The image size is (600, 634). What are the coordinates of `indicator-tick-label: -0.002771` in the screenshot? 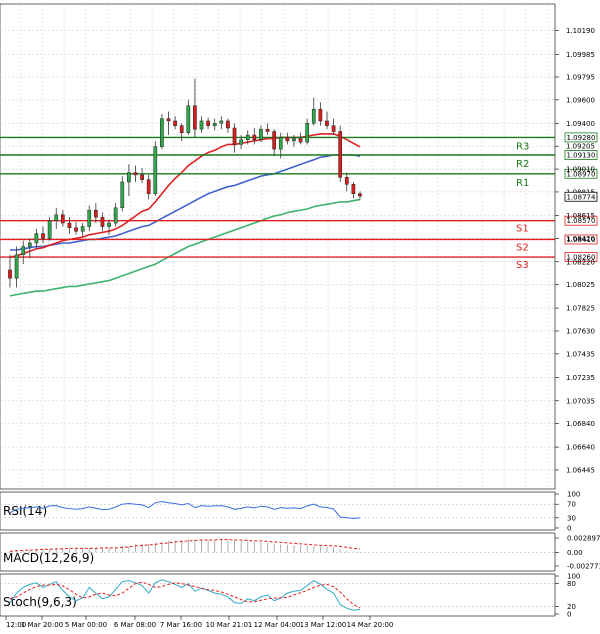 It's located at (583, 567).